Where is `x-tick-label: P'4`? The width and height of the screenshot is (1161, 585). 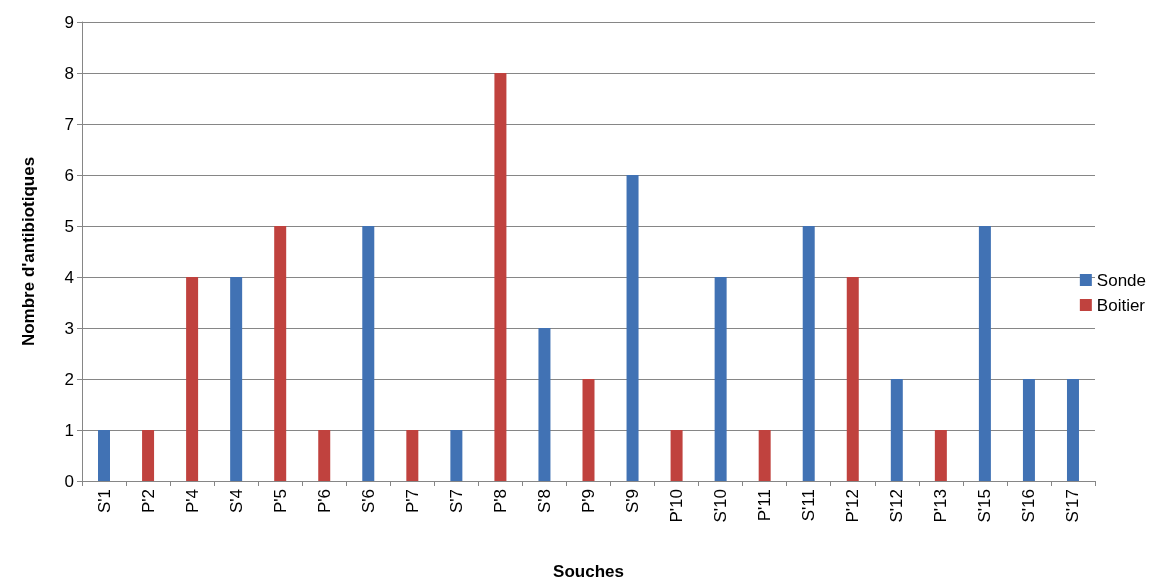
x-tick-label: P'4 is located at coordinates (192, 501).